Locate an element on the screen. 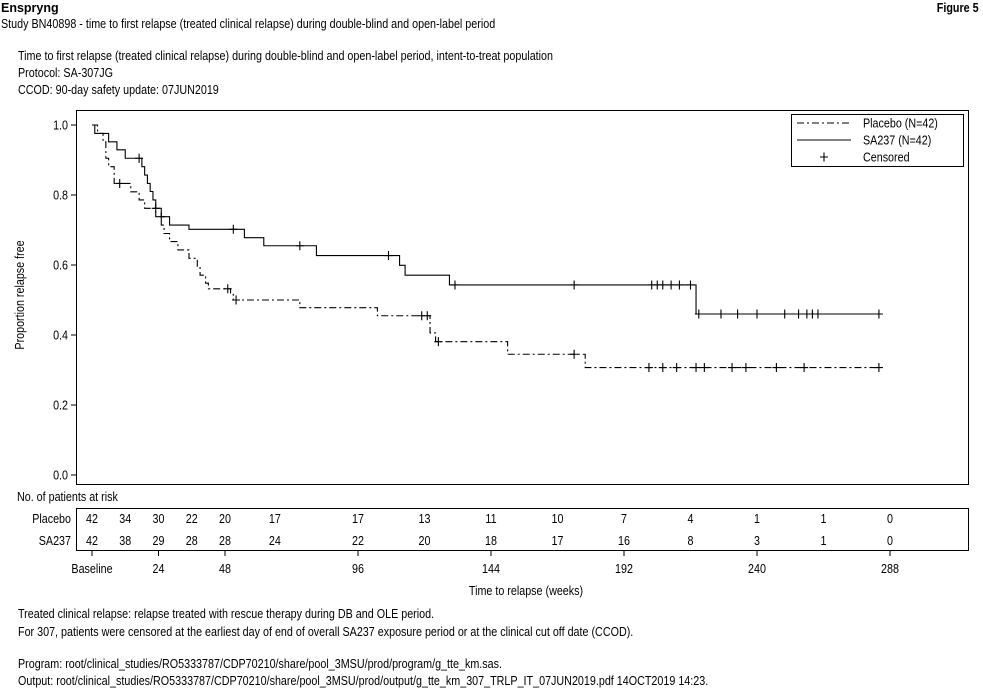  risk-count: 18 is located at coordinates (491, 541).